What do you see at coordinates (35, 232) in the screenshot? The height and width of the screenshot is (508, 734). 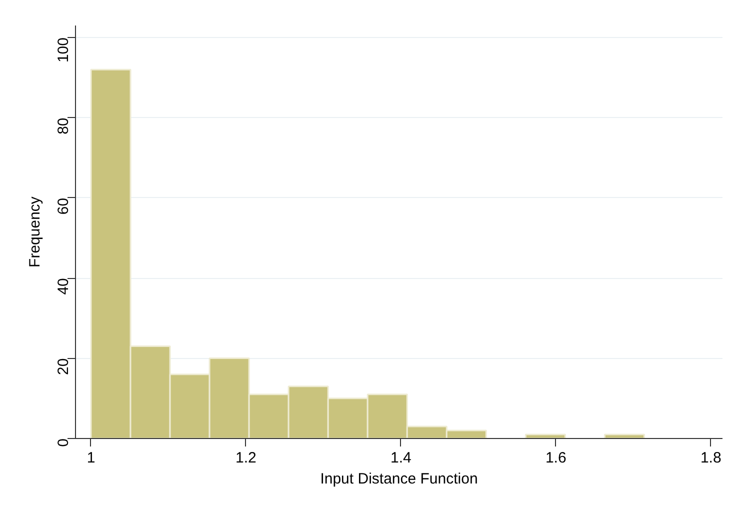 I see `y-axis-title: Frequency` at bounding box center [35, 232].